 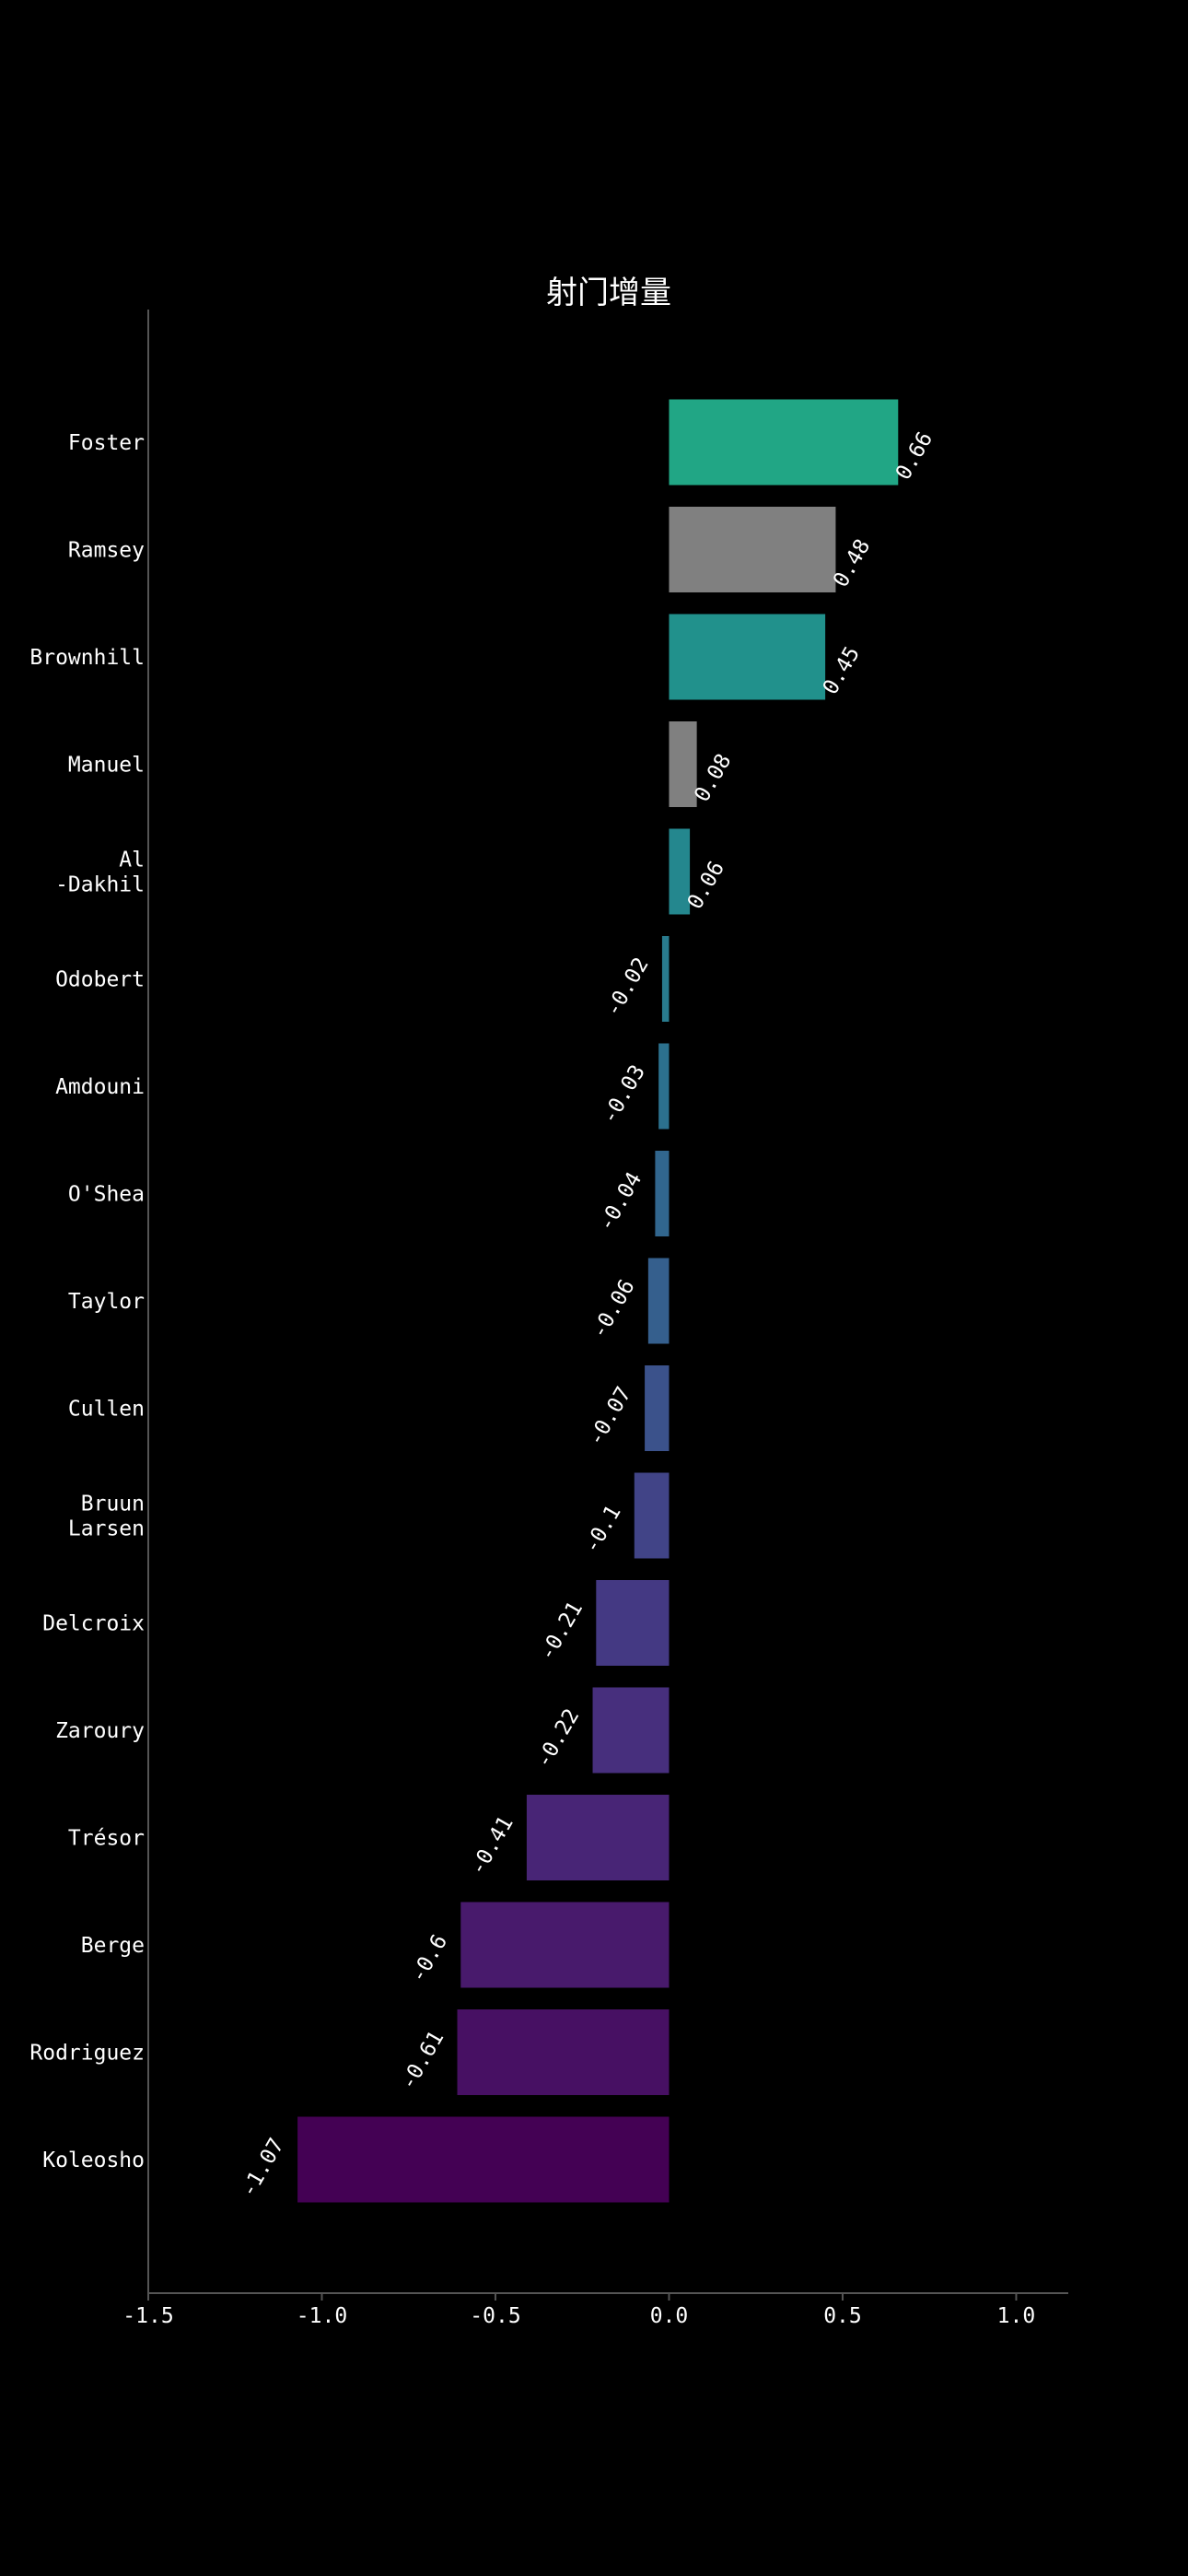 What do you see at coordinates (610, 1416) in the screenshot?
I see `data-label: -0.07` at bounding box center [610, 1416].